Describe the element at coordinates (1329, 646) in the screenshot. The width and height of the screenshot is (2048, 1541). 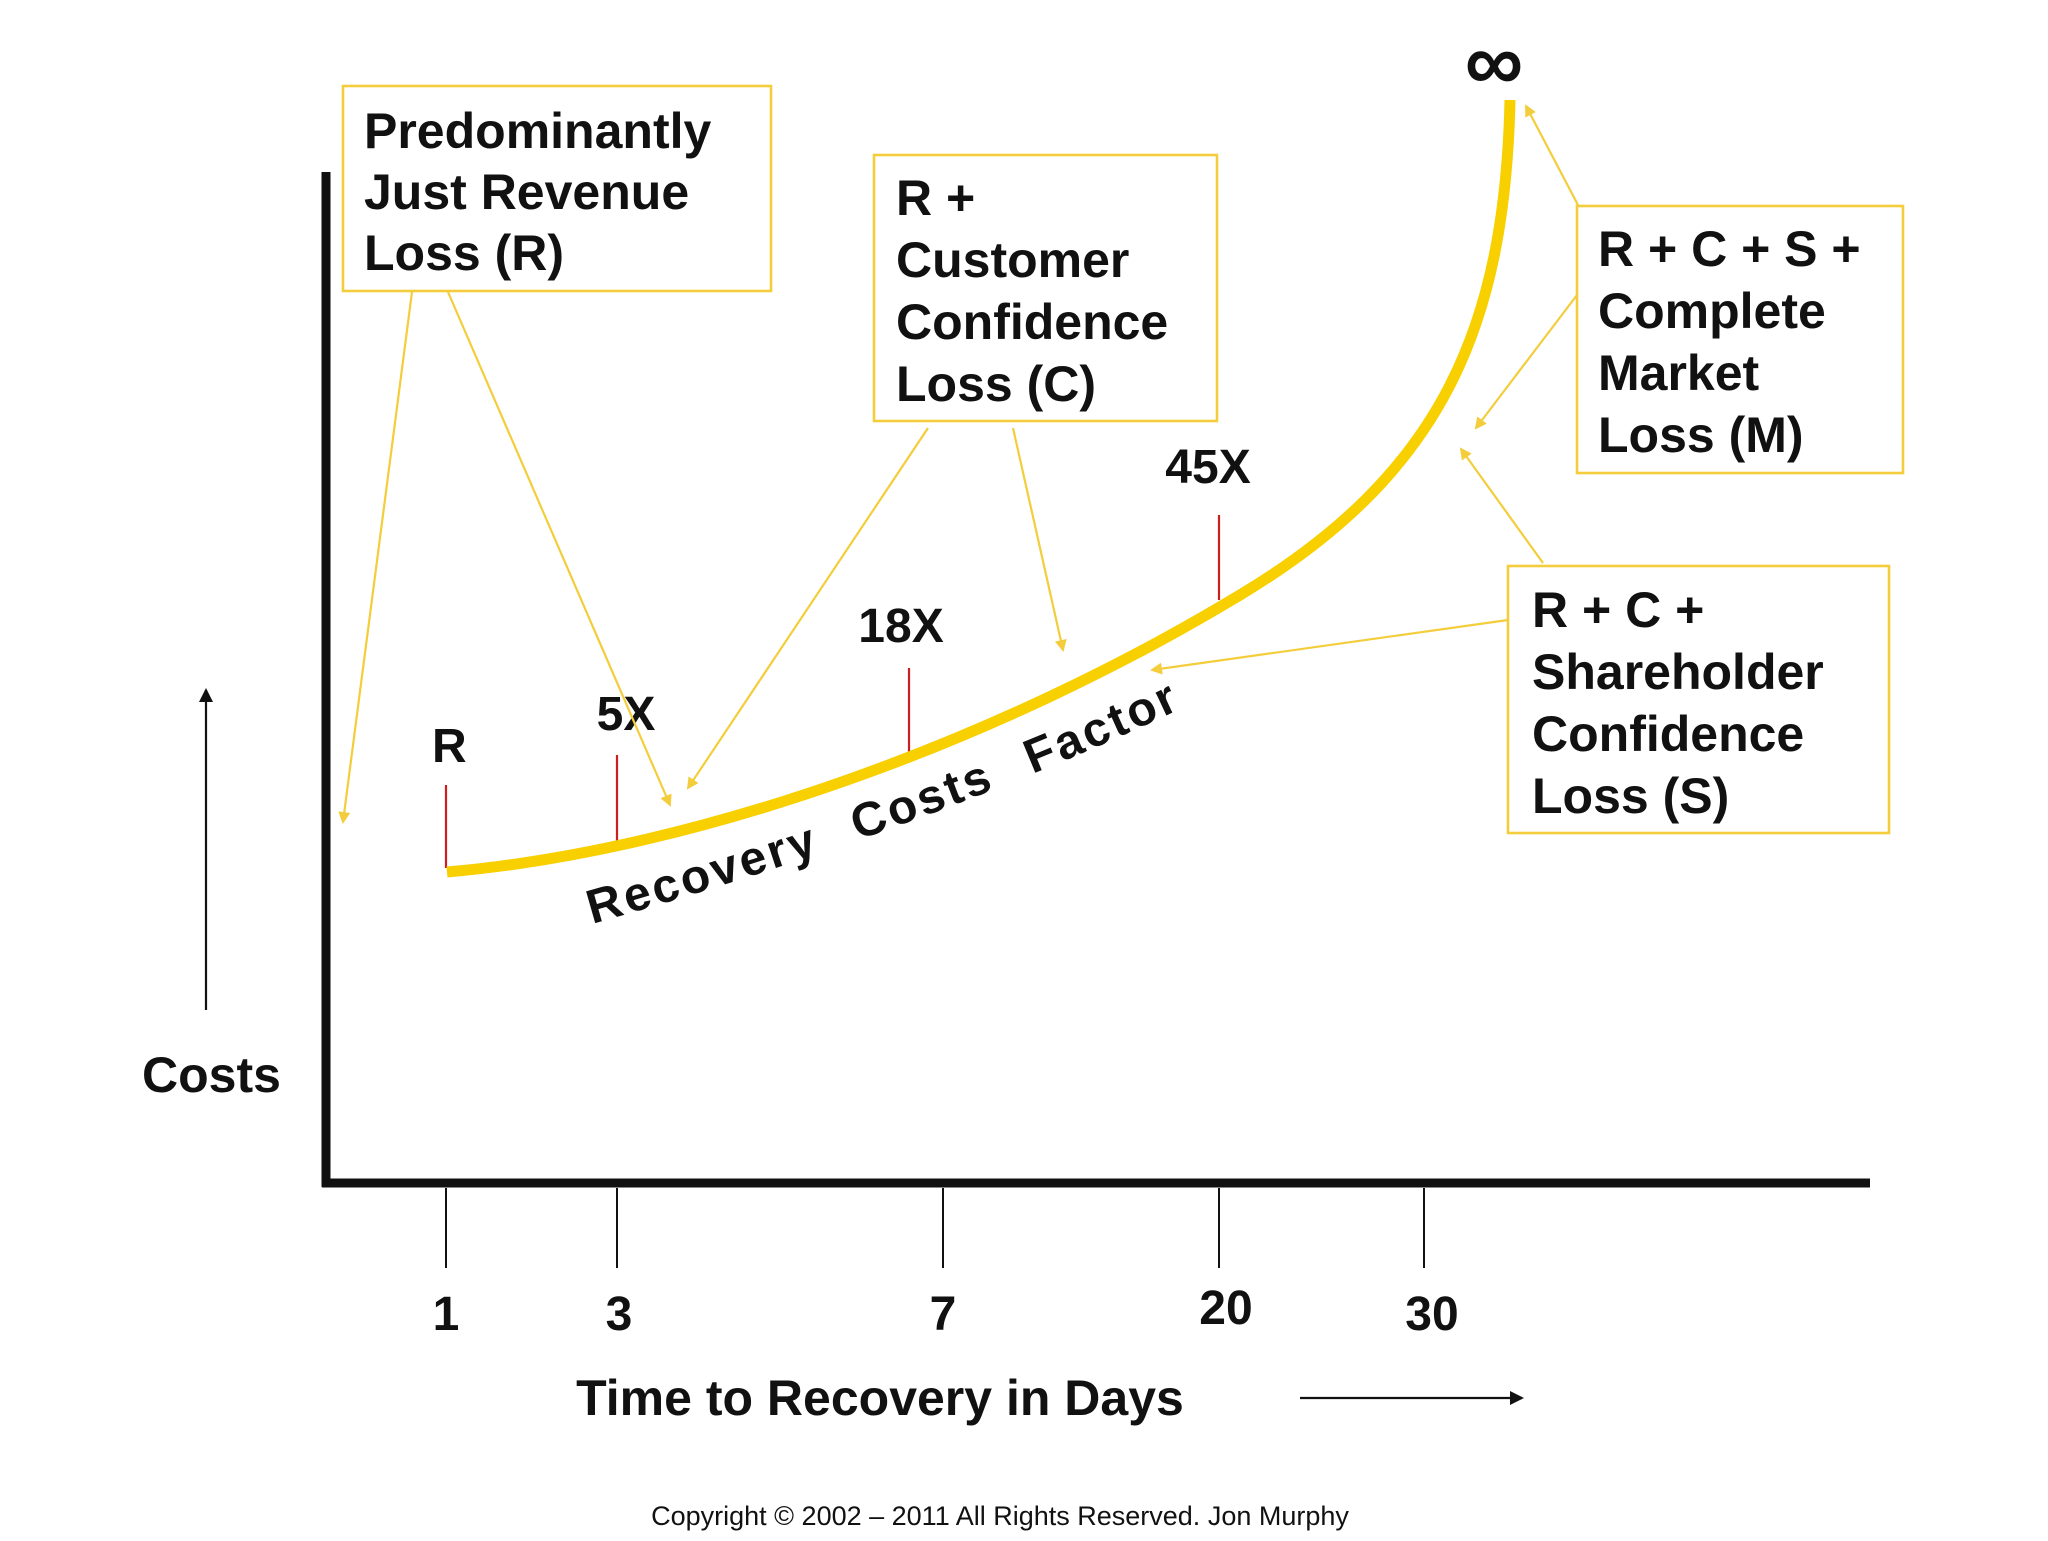
I see `leader-shareholder-to-curve` at that location.